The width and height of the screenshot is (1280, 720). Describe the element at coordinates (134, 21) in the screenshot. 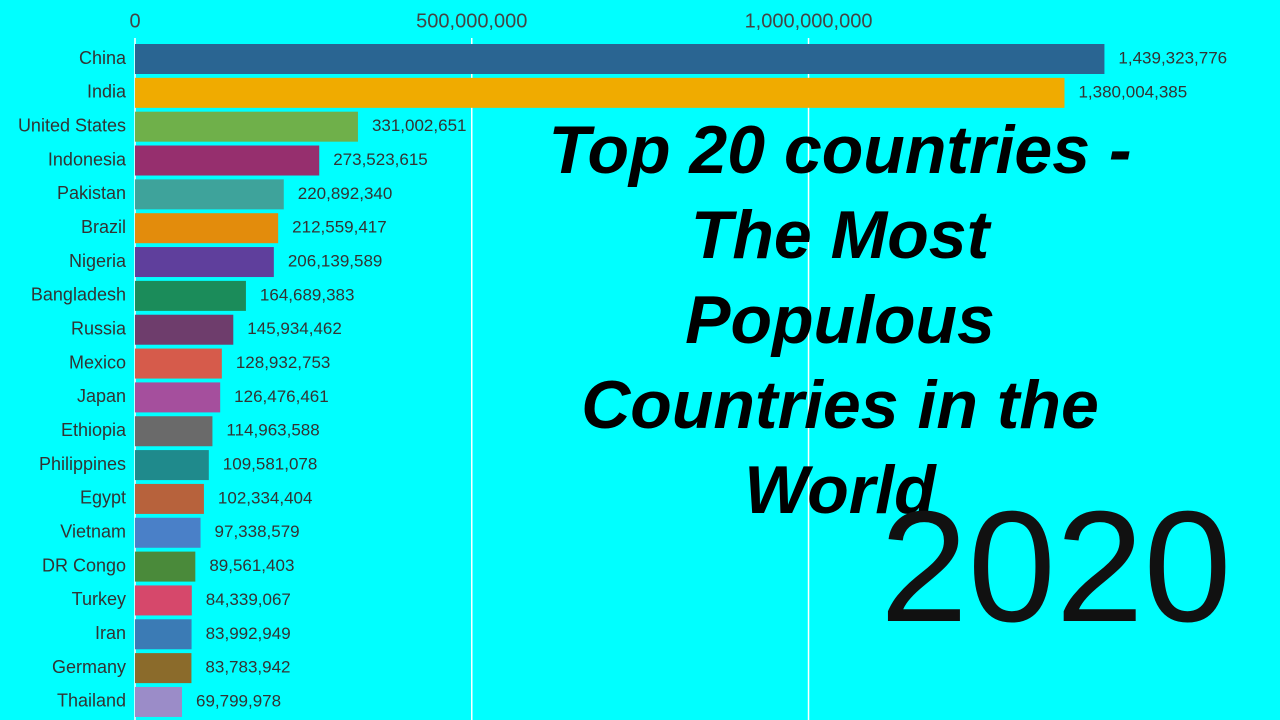

I see `x-tick-label: 0` at that location.